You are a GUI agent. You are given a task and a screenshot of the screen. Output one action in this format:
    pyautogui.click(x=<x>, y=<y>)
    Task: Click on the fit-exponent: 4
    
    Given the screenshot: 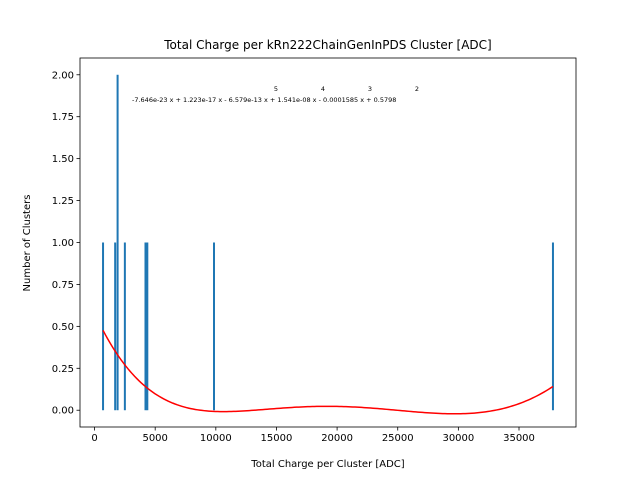 What is the action you would take?
    pyautogui.click(x=323, y=89)
    